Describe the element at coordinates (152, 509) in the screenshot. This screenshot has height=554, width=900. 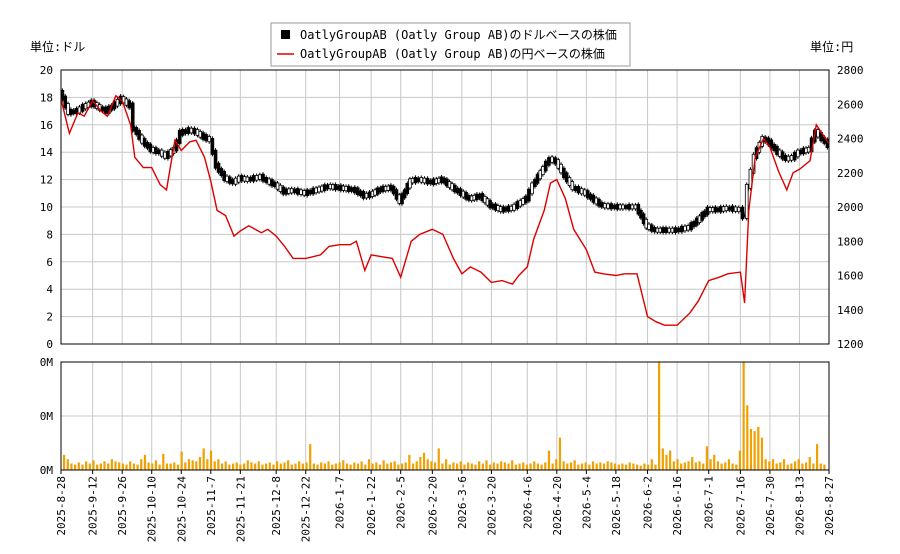
I see `x-axis-tick-label: 2025-10-10` at that location.